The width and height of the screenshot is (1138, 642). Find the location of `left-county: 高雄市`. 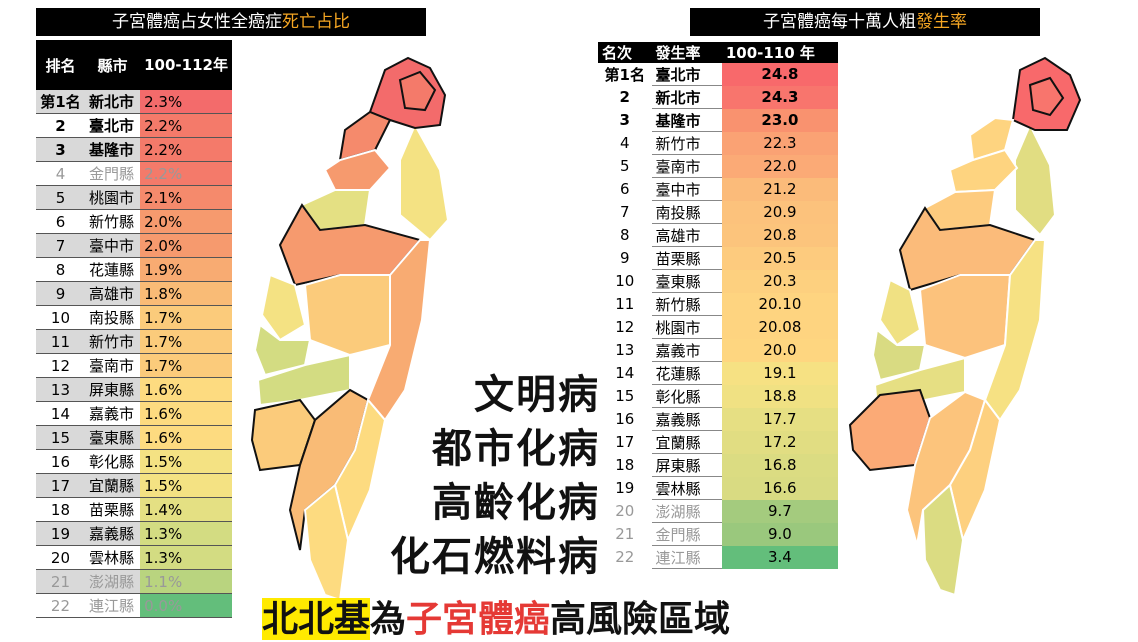

left-county: 高雄市 is located at coordinates (112, 293).